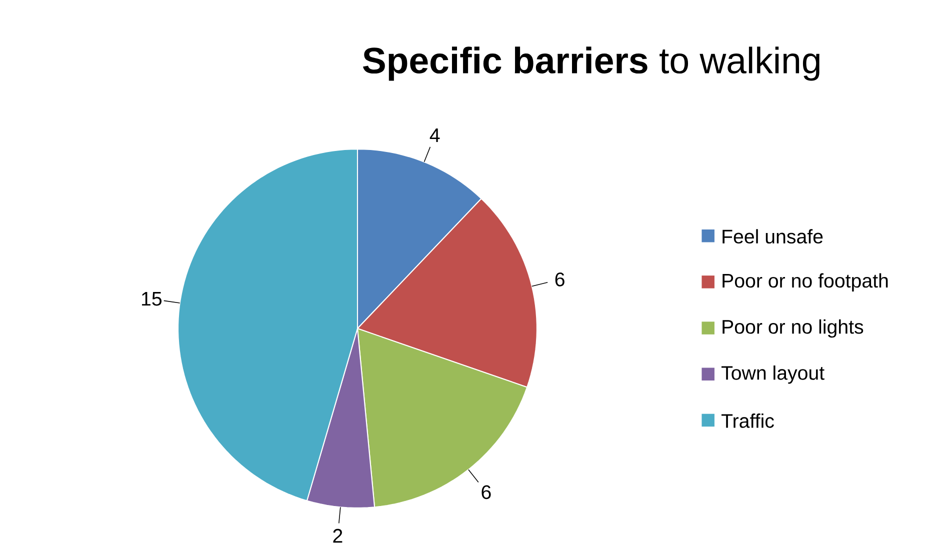 This screenshot has height=559, width=941. I want to click on data-label: 4, so click(435, 135).